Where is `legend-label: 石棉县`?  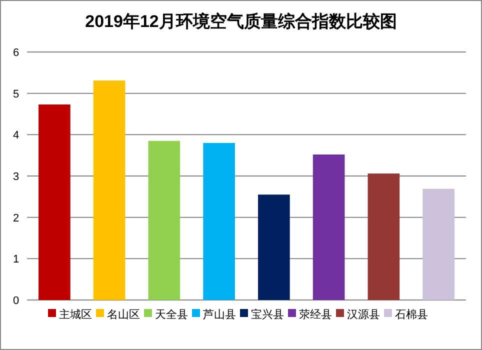
legend-label: 石棉县 is located at coordinates (411, 315).